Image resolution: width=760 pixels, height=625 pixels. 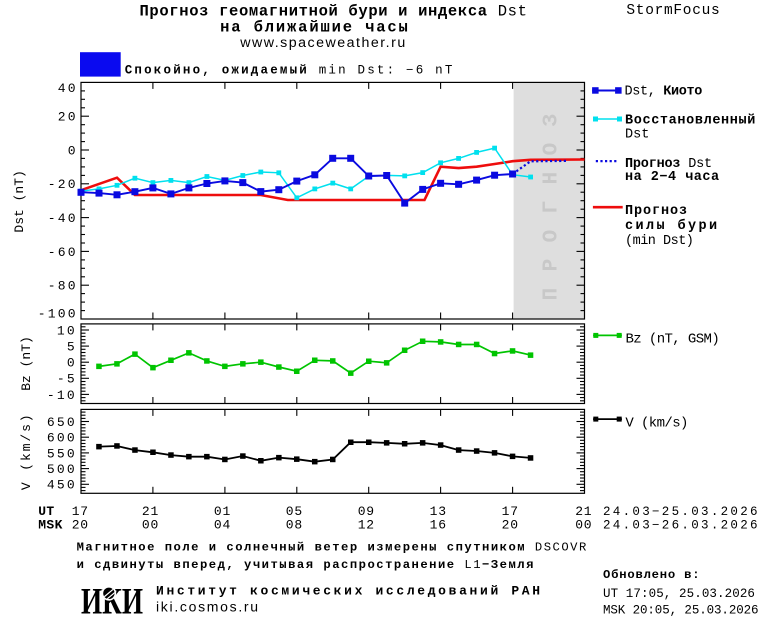 I want to click on svg-text: MSK 20:05, 25.03.2026, so click(x=680, y=611).